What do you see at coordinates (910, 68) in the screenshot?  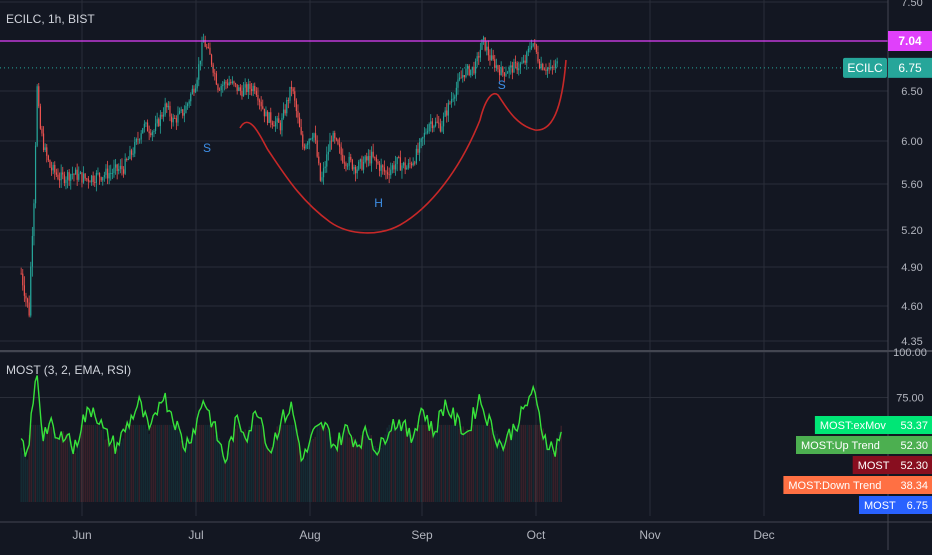 I see `last-price-label: 6.75` at bounding box center [910, 68].